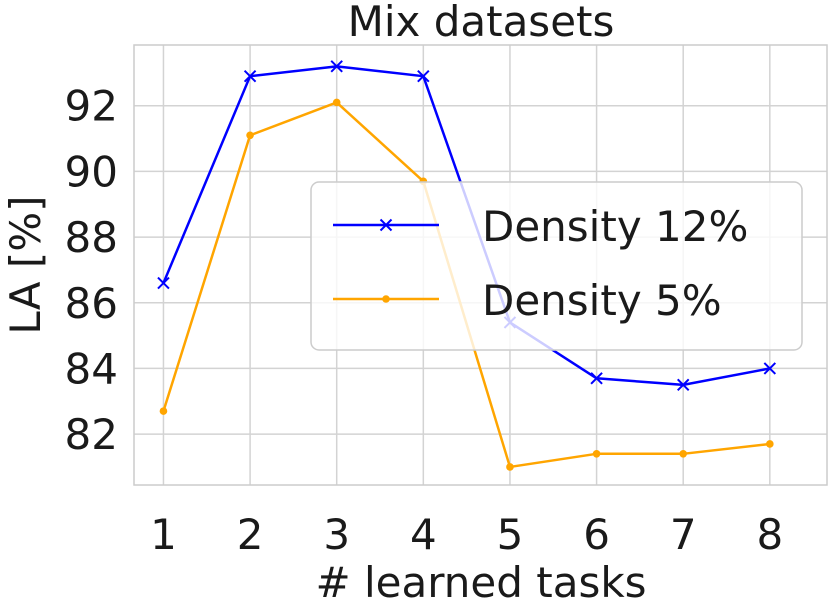  I want to click on y-axis-label: LA [%], so click(25, 264).